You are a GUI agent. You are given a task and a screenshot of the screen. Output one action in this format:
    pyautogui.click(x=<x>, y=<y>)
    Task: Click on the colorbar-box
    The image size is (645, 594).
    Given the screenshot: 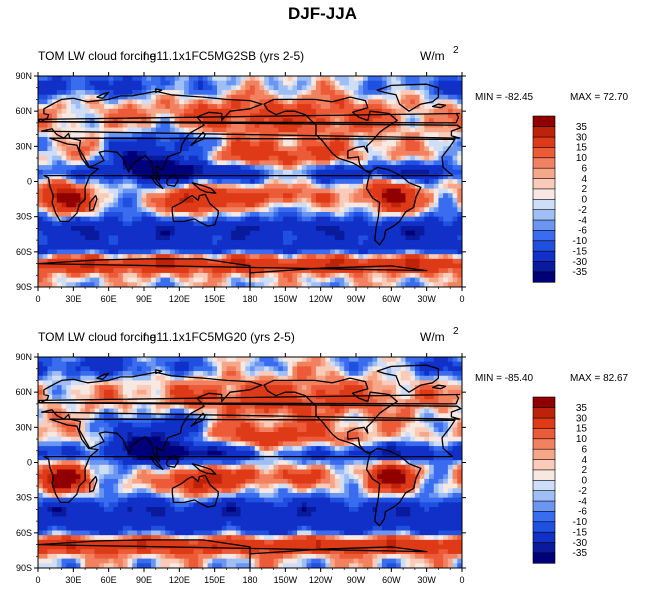 What is the action you would take?
    pyautogui.click(x=544, y=121)
    